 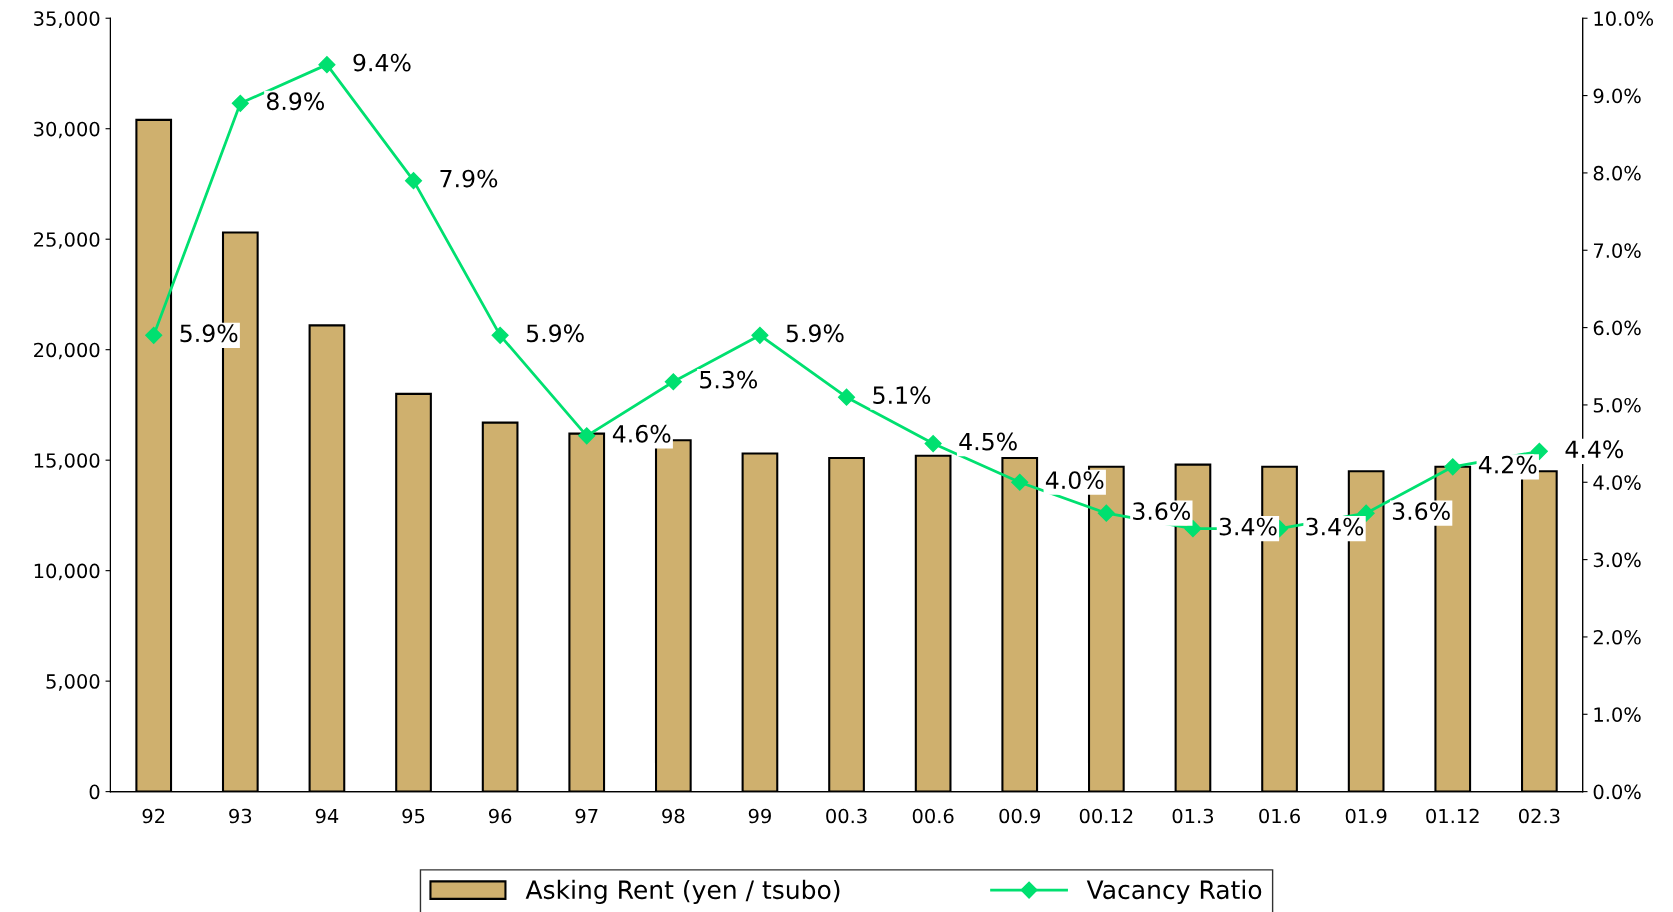 What do you see at coordinates (933, 816) in the screenshot?
I see `x-tick-label: 00.6` at bounding box center [933, 816].